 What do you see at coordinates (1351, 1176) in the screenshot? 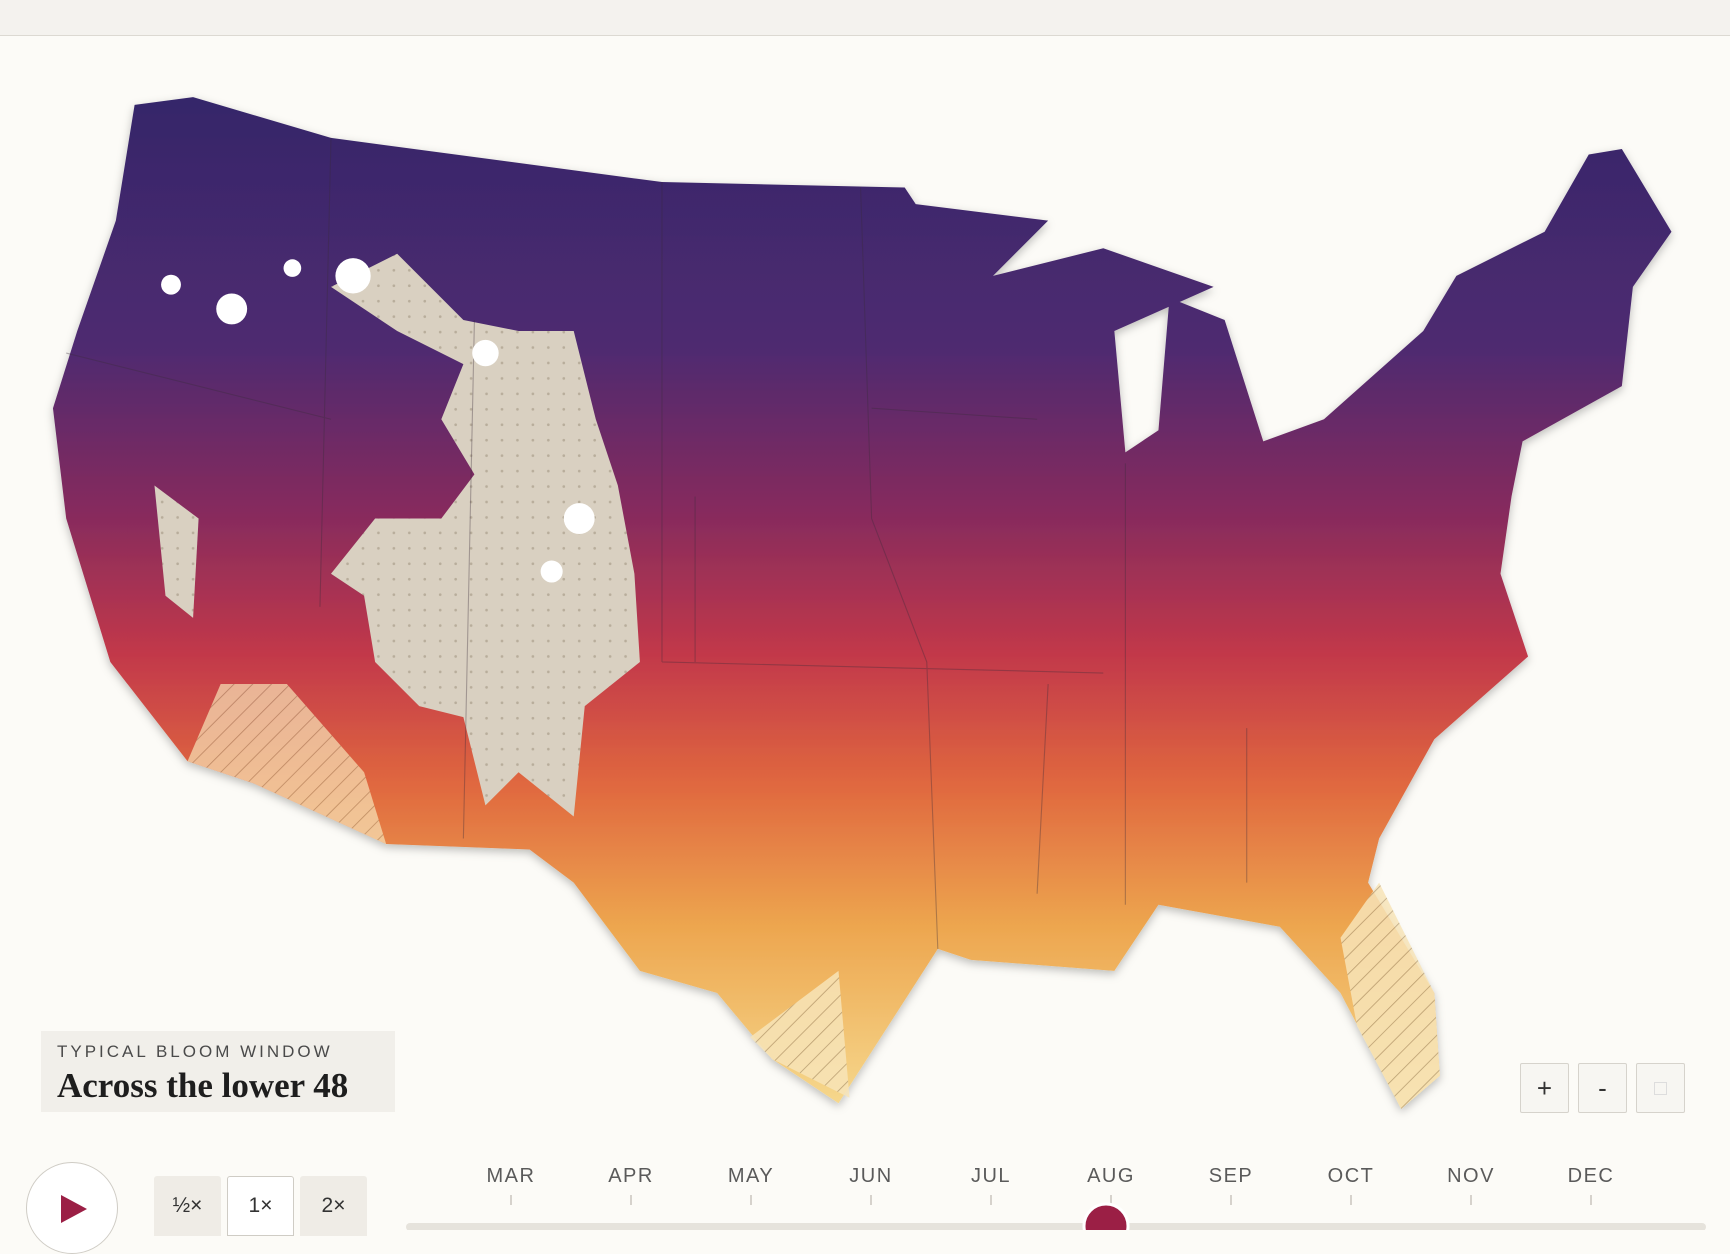
I see `month-label: OCT` at bounding box center [1351, 1176].